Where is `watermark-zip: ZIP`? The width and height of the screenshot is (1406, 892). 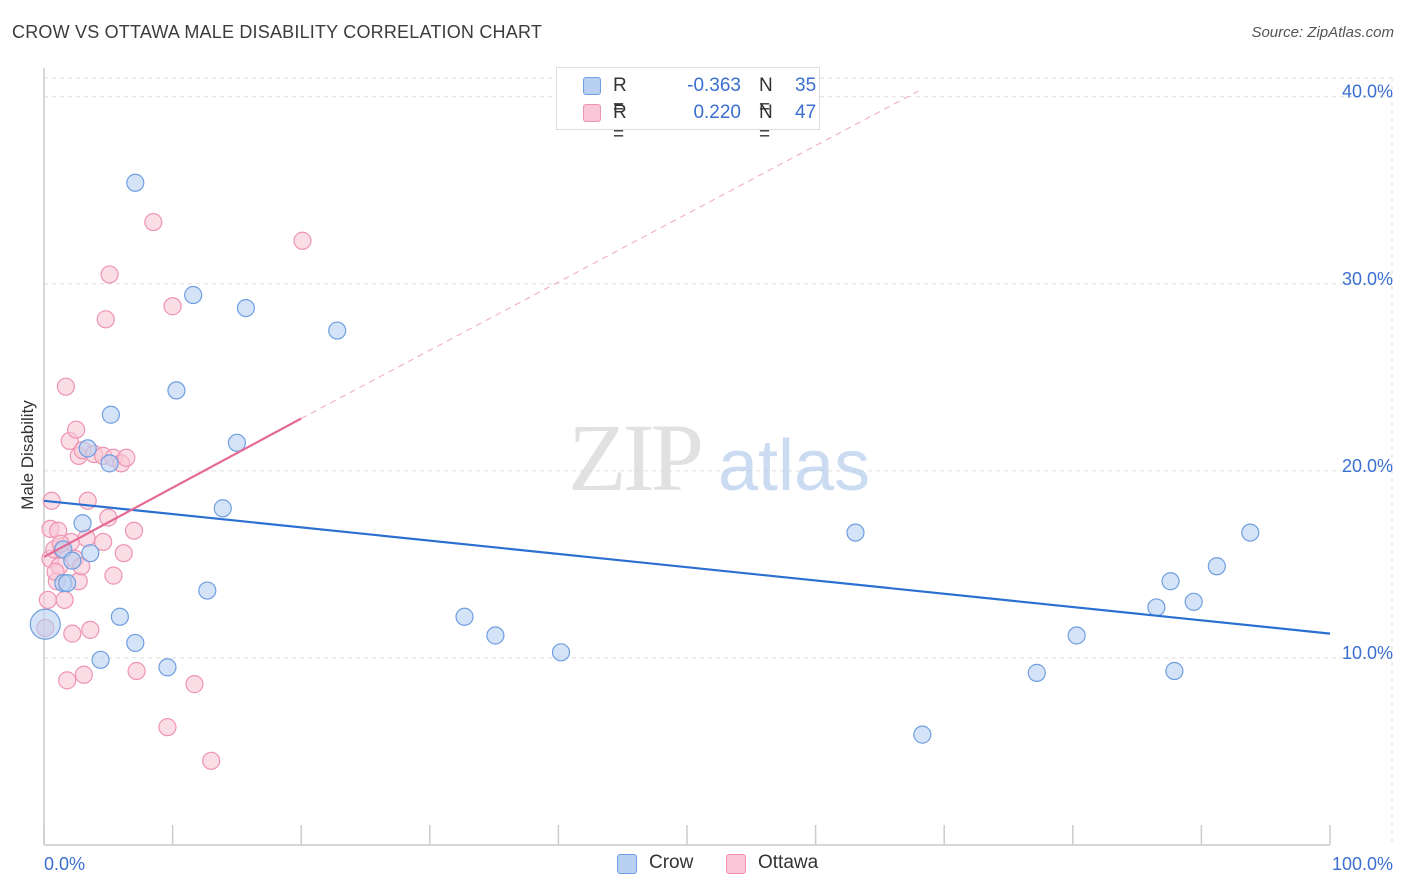
watermark-zip: ZIP is located at coordinates (634, 457).